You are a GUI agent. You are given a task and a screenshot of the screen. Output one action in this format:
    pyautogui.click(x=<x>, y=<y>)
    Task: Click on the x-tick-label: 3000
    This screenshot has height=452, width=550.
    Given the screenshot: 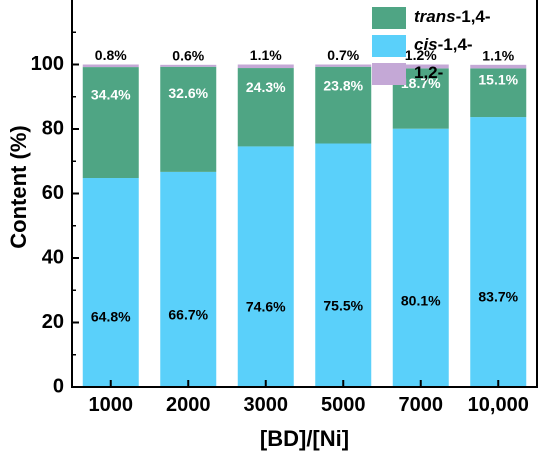 What is the action you would take?
    pyautogui.click(x=266, y=405)
    